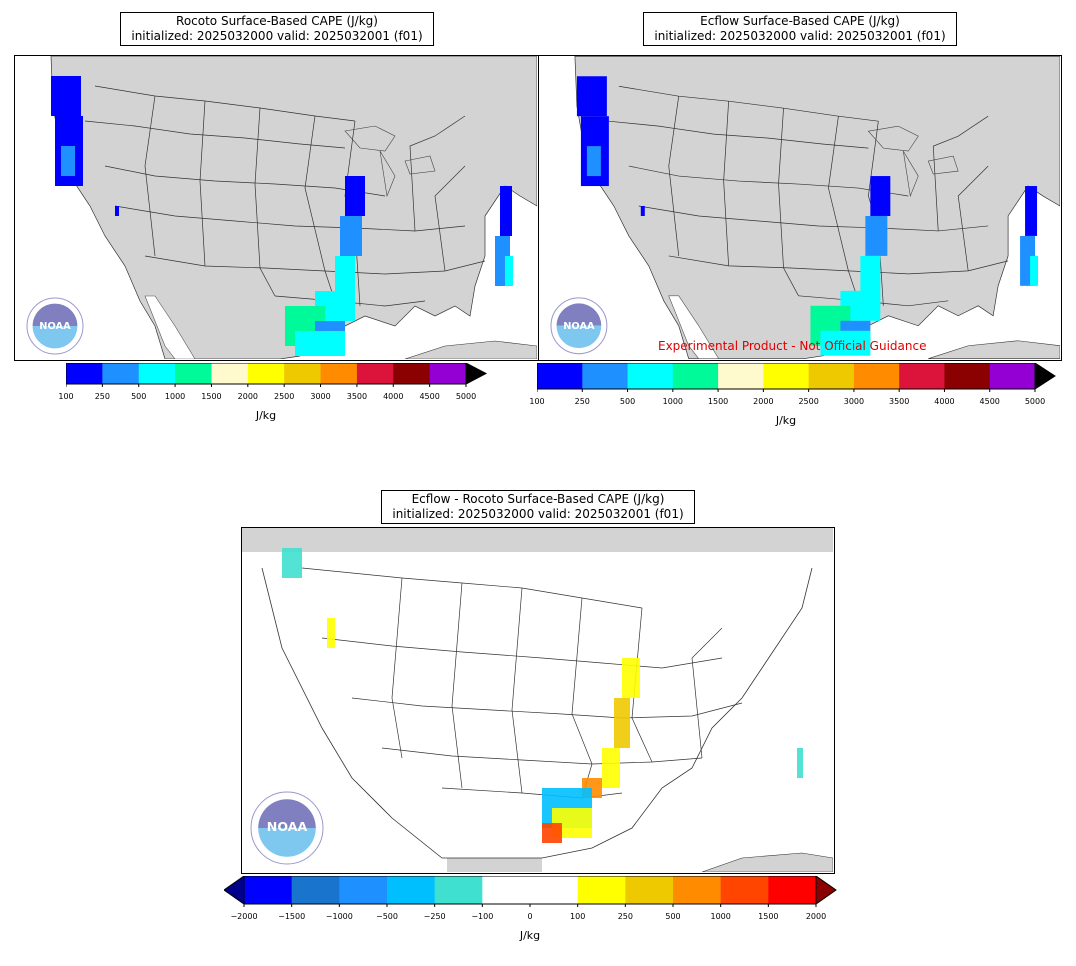 Image resolution: width=1076 pixels, height=966 pixels. What do you see at coordinates (387, 916) in the screenshot?
I see `colorbar-tick-label: −500` at bounding box center [387, 916].